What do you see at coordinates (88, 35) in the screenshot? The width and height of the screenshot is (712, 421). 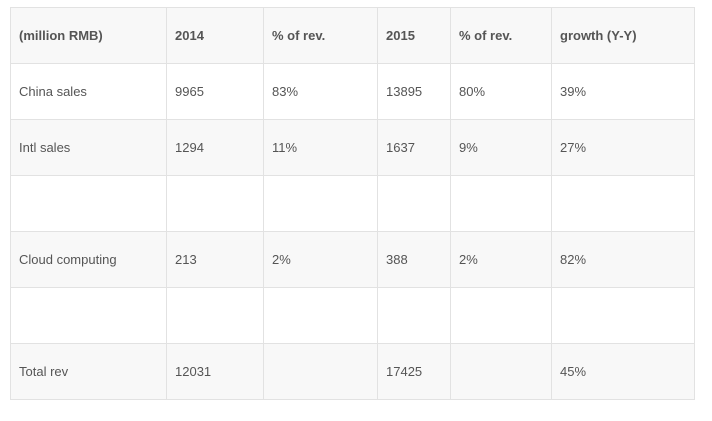 I see `header-cell-unit: (million RMB)` at bounding box center [88, 35].